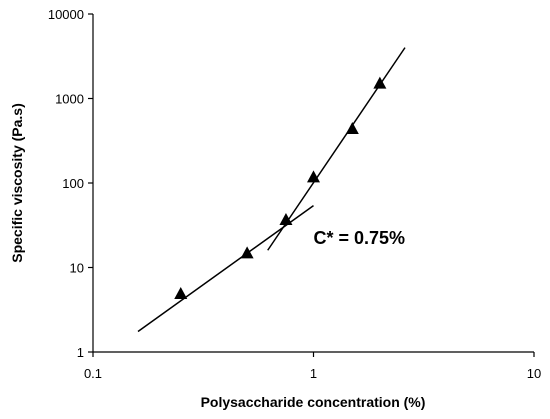  I want to click on x-tick-label: 0.1, so click(93, 373).